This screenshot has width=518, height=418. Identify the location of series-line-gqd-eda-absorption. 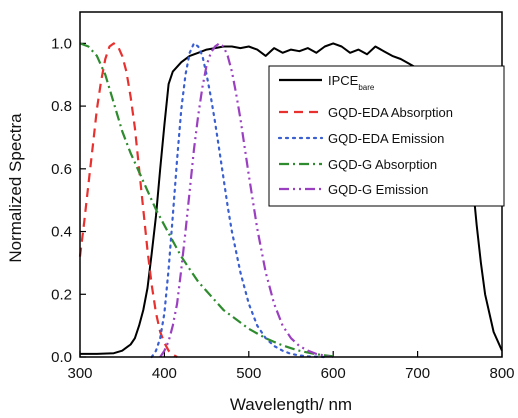
(128, 200).